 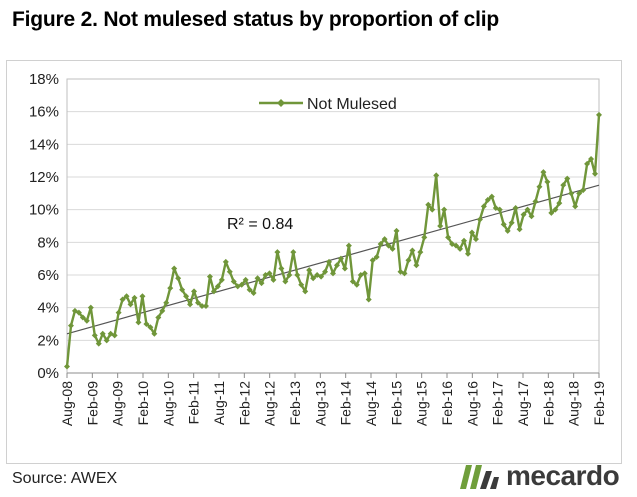 I want to click on y-tick-label: 14%, so click(x=44, y=144).